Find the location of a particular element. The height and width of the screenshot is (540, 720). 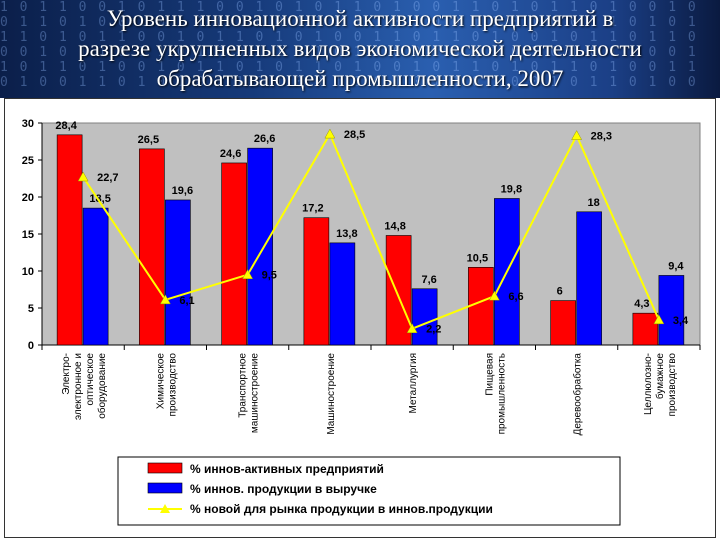

x-category-label-line: Электро- is located at coordinates (66, 374).